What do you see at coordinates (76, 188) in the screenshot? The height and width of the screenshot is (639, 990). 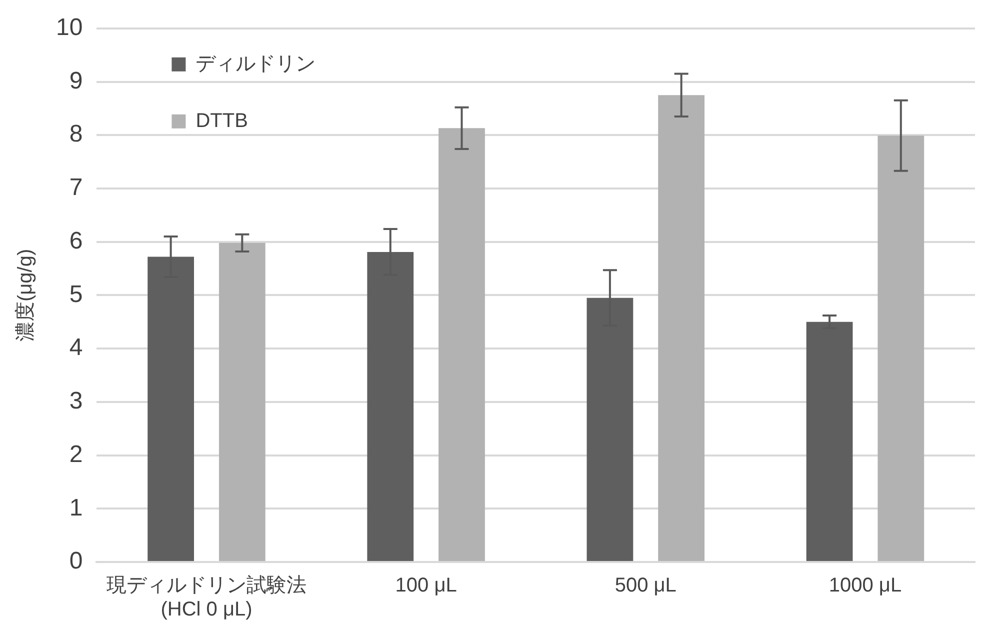 I see `y-tick-label: 7` at bounding box center [76, 188].